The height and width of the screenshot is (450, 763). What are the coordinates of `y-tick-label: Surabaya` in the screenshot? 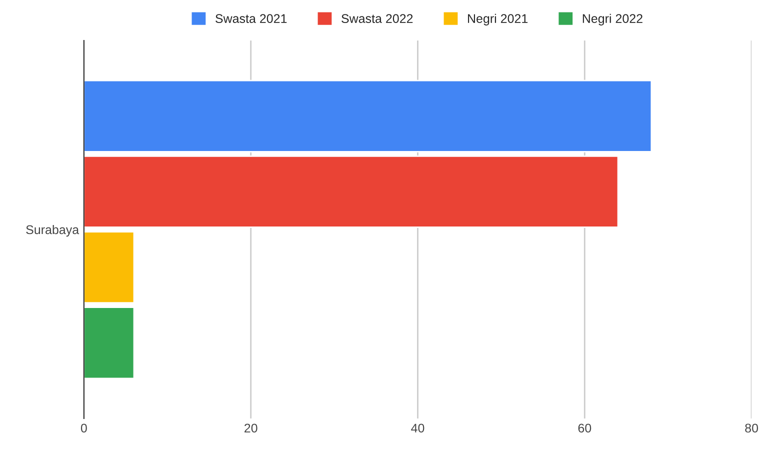 It's located at (53, 230).